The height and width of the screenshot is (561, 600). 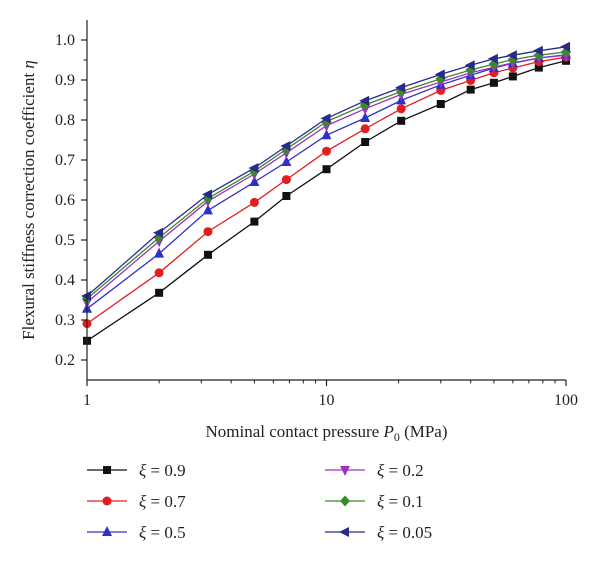 What do you see at coordinates (374, 470) in the screenshot?
I see `legend-entry: ξ = 0.2` at bounding box center [374, 470].